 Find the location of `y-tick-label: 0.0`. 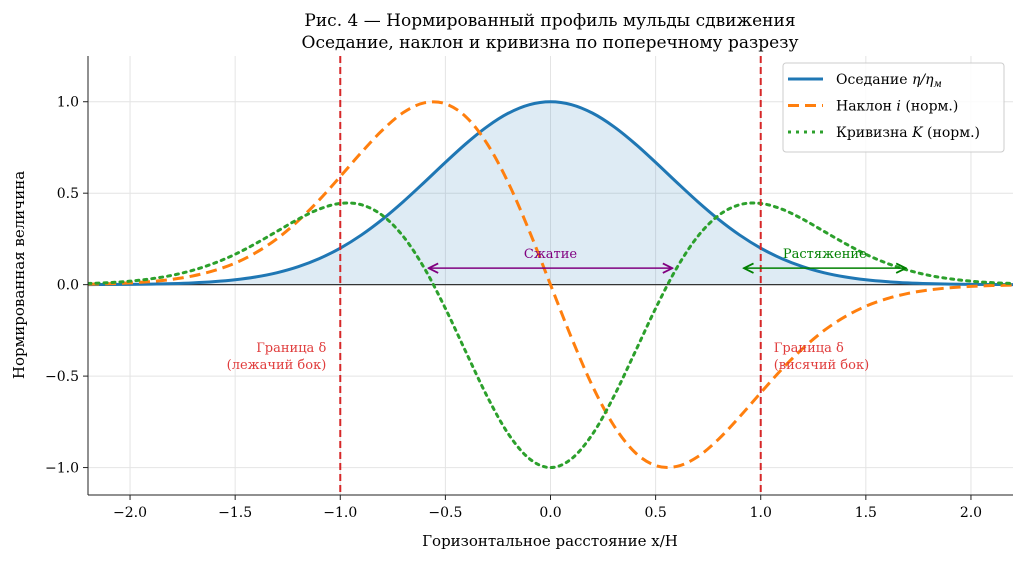

y-tick-label: 0.0 is located at coordinates (68, 286).